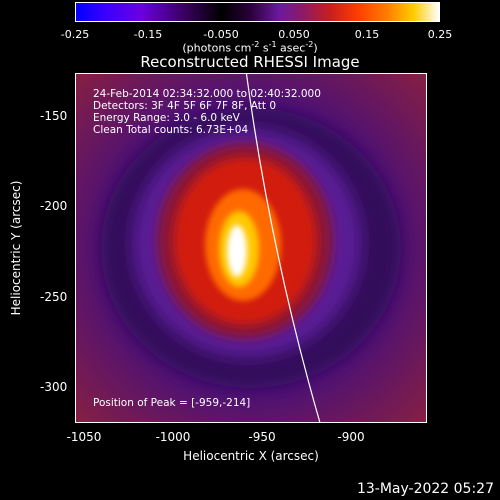 The image size is (500, 500). I want to click on x-tick-label: -900, so click(351, 437).